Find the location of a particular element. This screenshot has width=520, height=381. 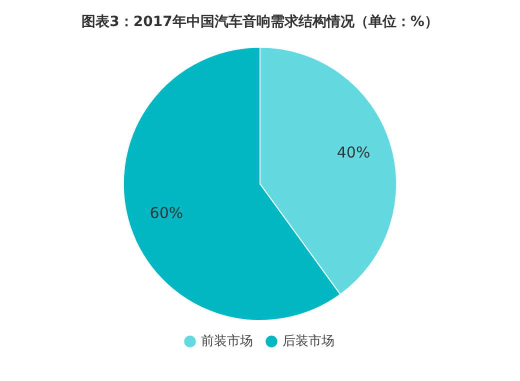

legend-label: 后装市场 is located at coordinates (308, 341).